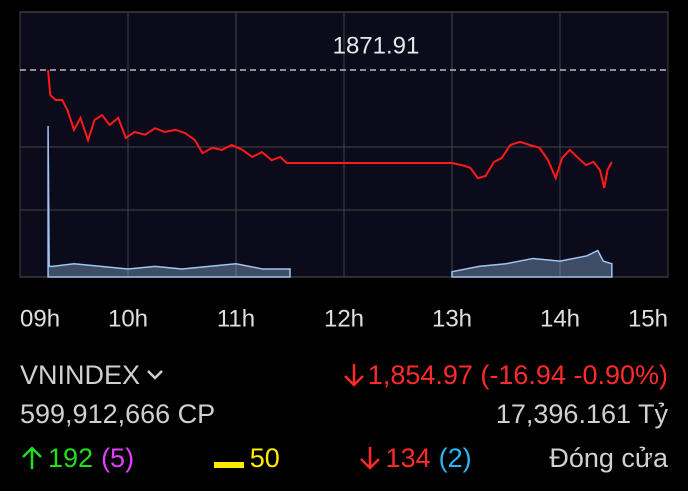 The height and width of the screenshot is (491, 688). I want to click on advancers: 192, so click(71, 457).